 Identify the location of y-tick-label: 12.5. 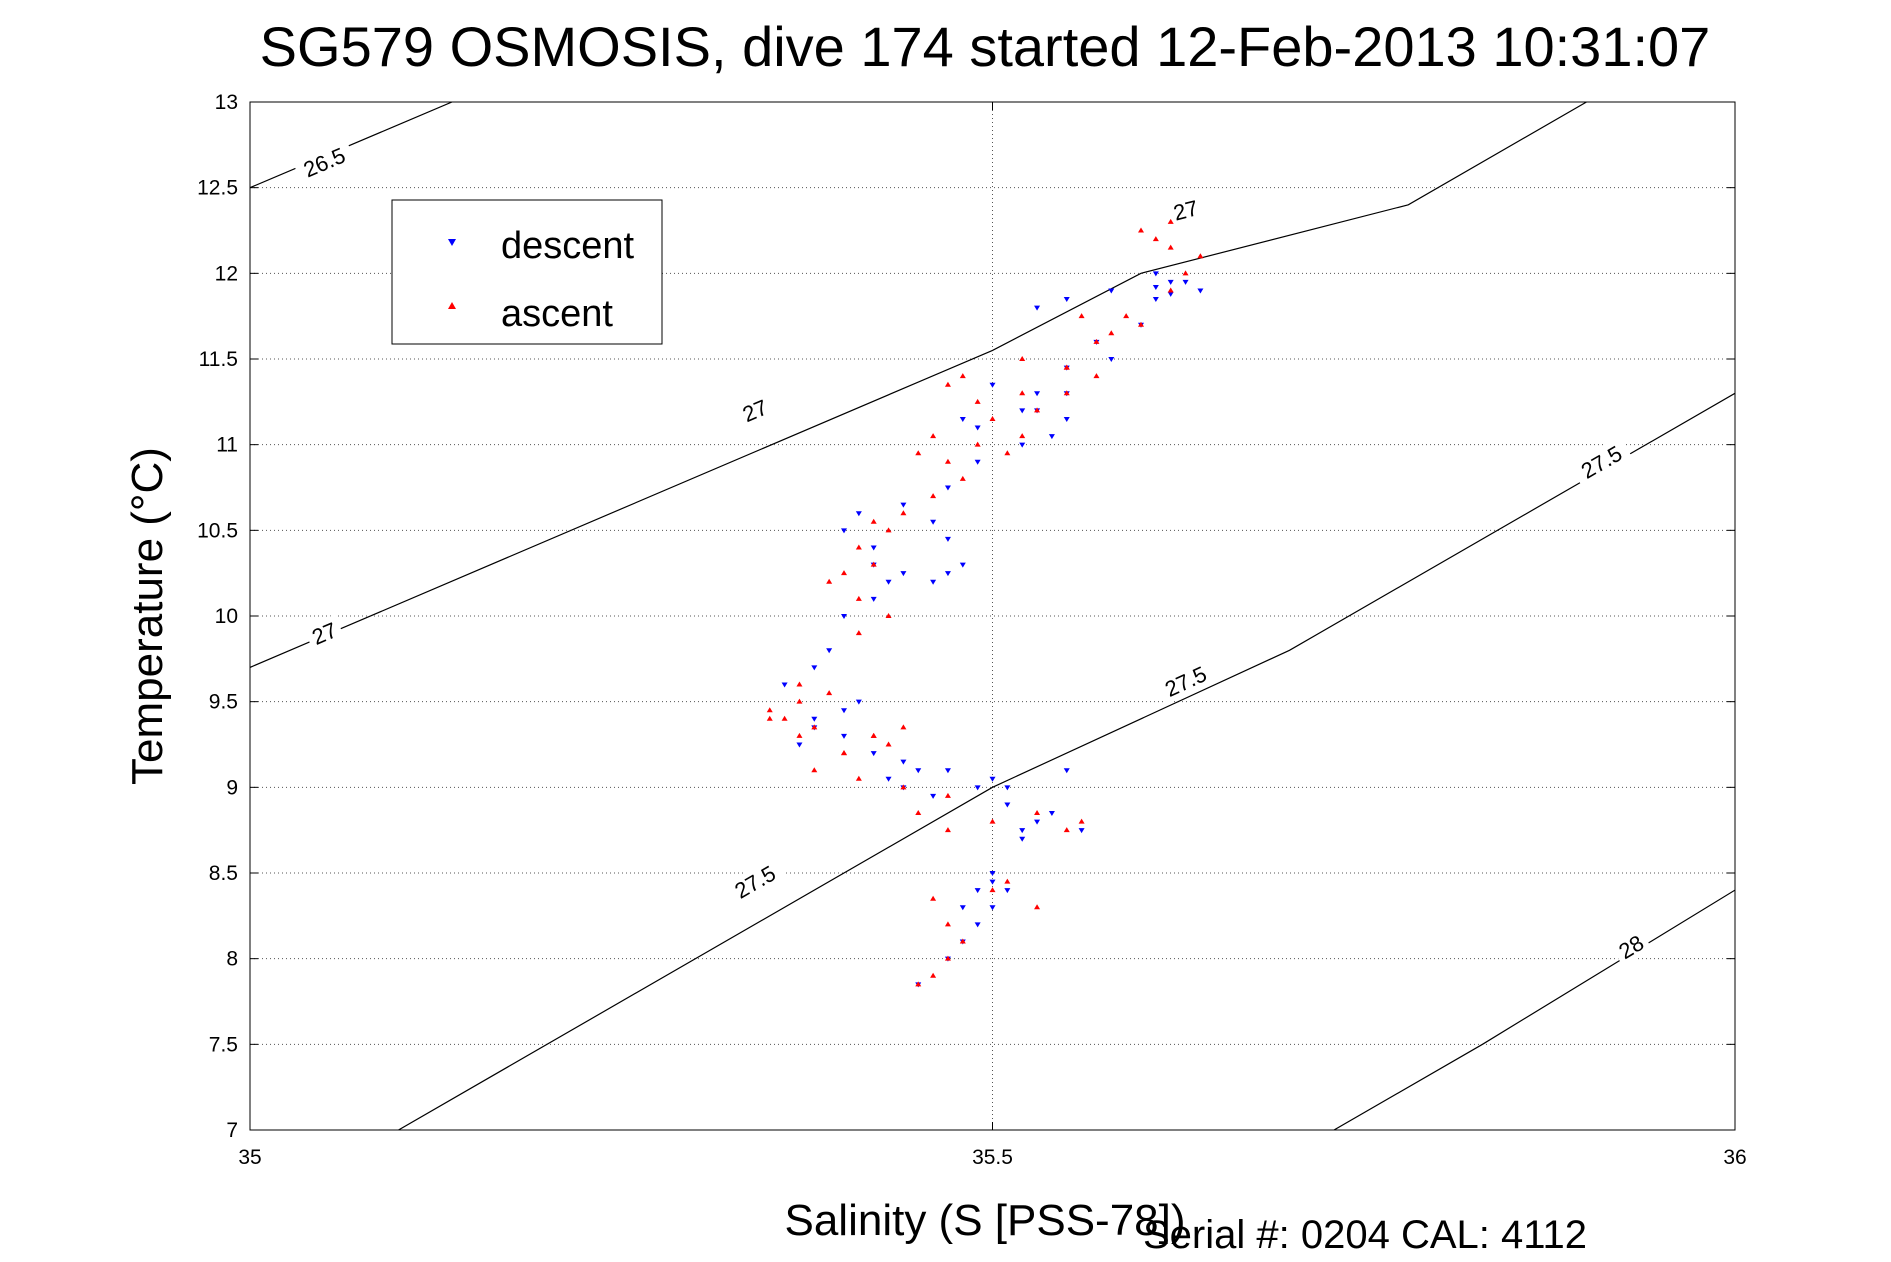
(217, 188).